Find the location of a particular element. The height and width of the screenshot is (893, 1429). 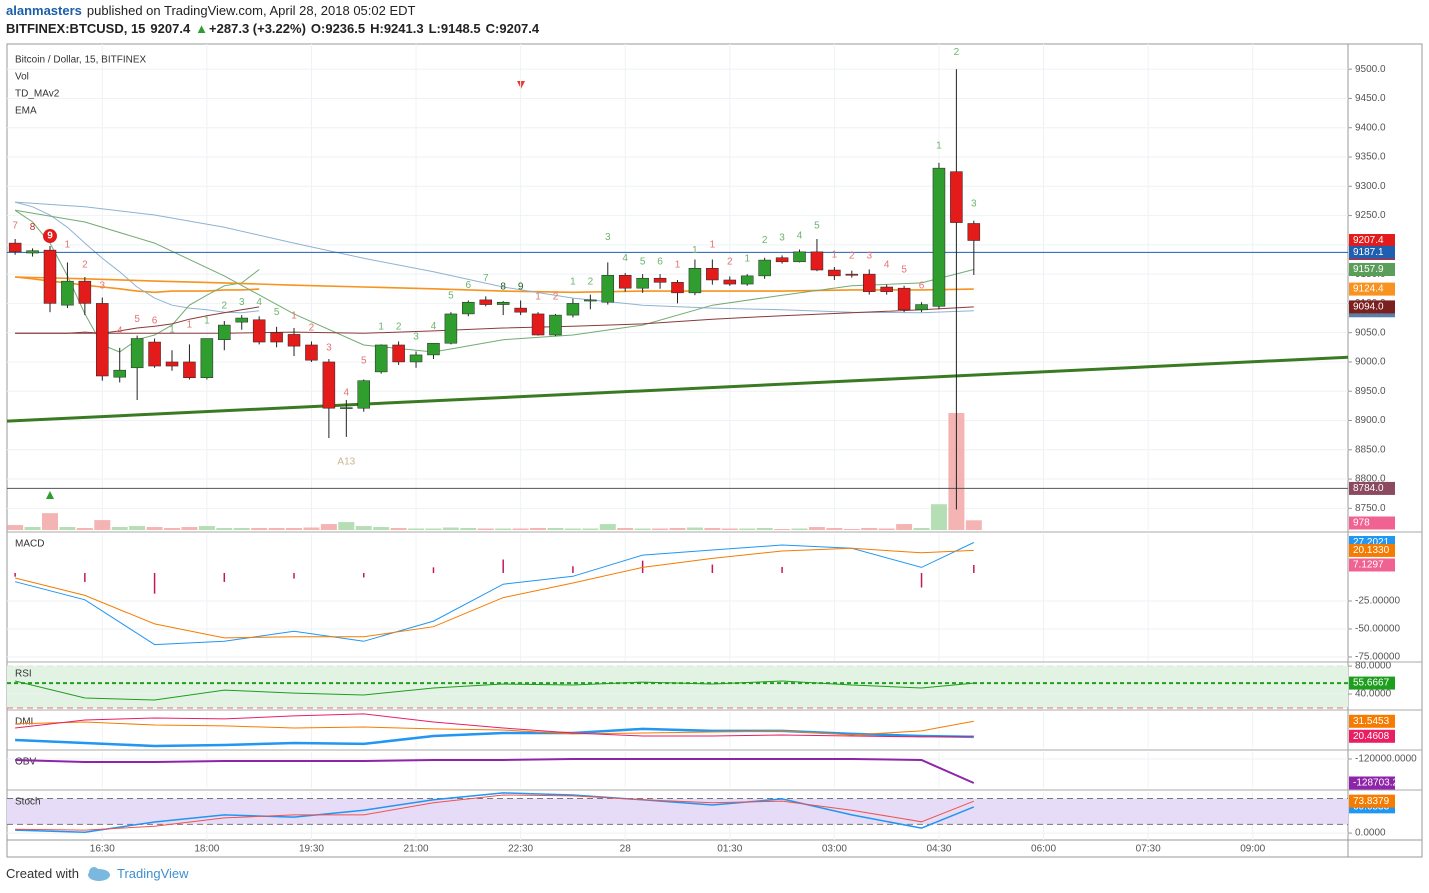

x-tick-label: 16:30 is located at coordinates (102, 849).